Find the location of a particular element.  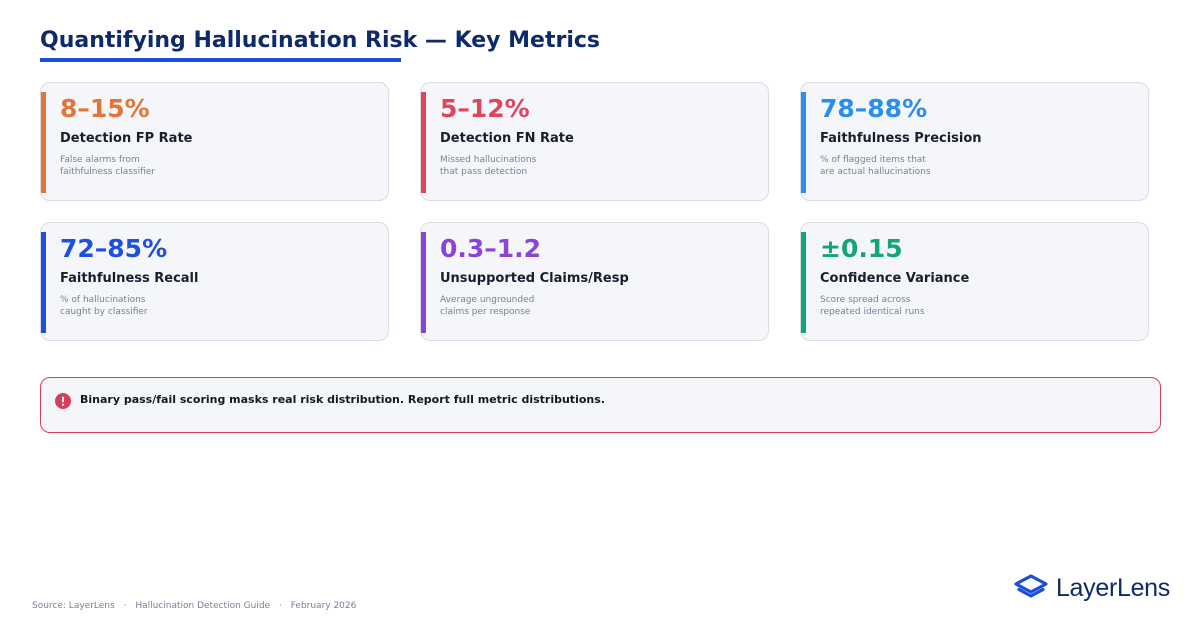

metric-description-line: that pass detection is located at coordinates (484, 172).